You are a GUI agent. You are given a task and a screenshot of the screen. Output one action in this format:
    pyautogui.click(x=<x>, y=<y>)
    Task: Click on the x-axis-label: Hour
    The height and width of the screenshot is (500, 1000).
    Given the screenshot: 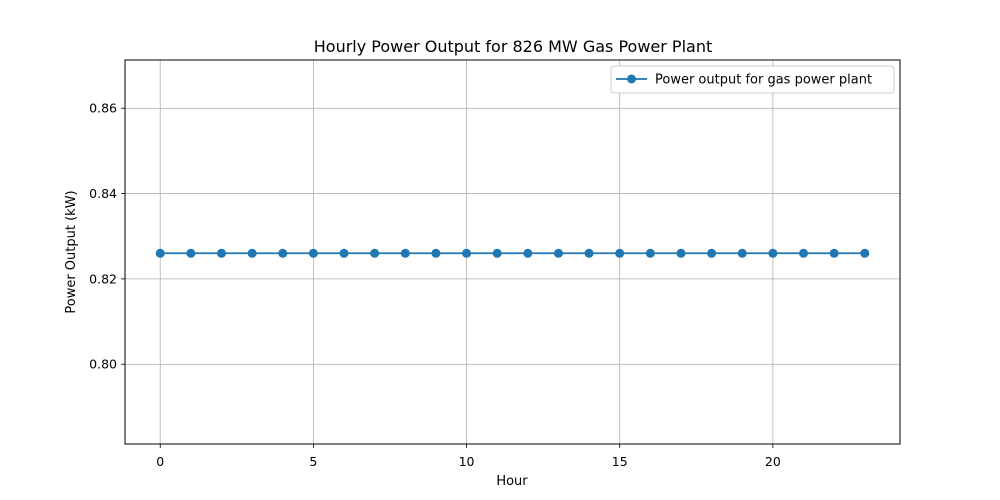 What is the action you would take?
    pyautogui.click(x=512, y=481)
    